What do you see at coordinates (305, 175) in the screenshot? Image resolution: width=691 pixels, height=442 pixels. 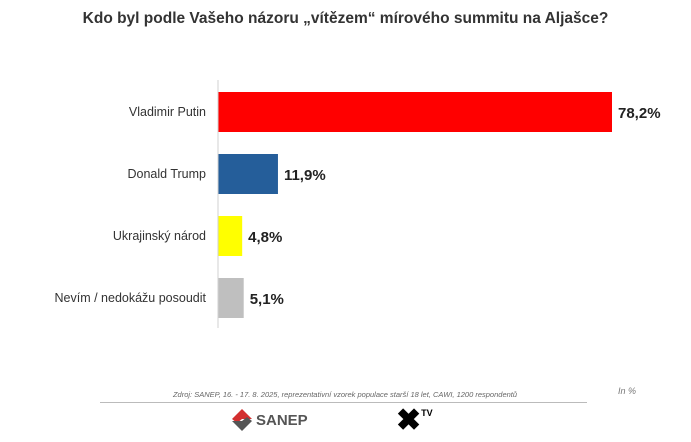 I see `data-label: 11,9%` at bounding box center [305, 175].